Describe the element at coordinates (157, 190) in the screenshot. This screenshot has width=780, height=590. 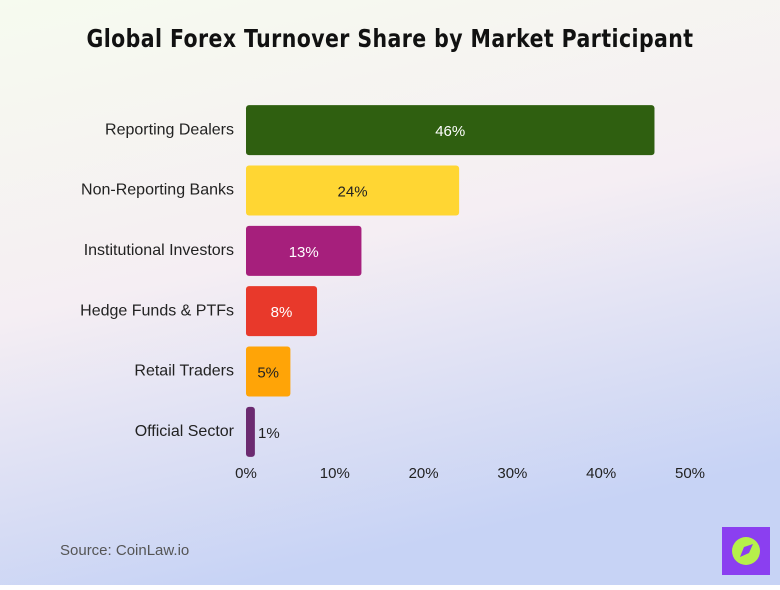
I see `y-tick-label: Non-Reporting Banks` at that location.